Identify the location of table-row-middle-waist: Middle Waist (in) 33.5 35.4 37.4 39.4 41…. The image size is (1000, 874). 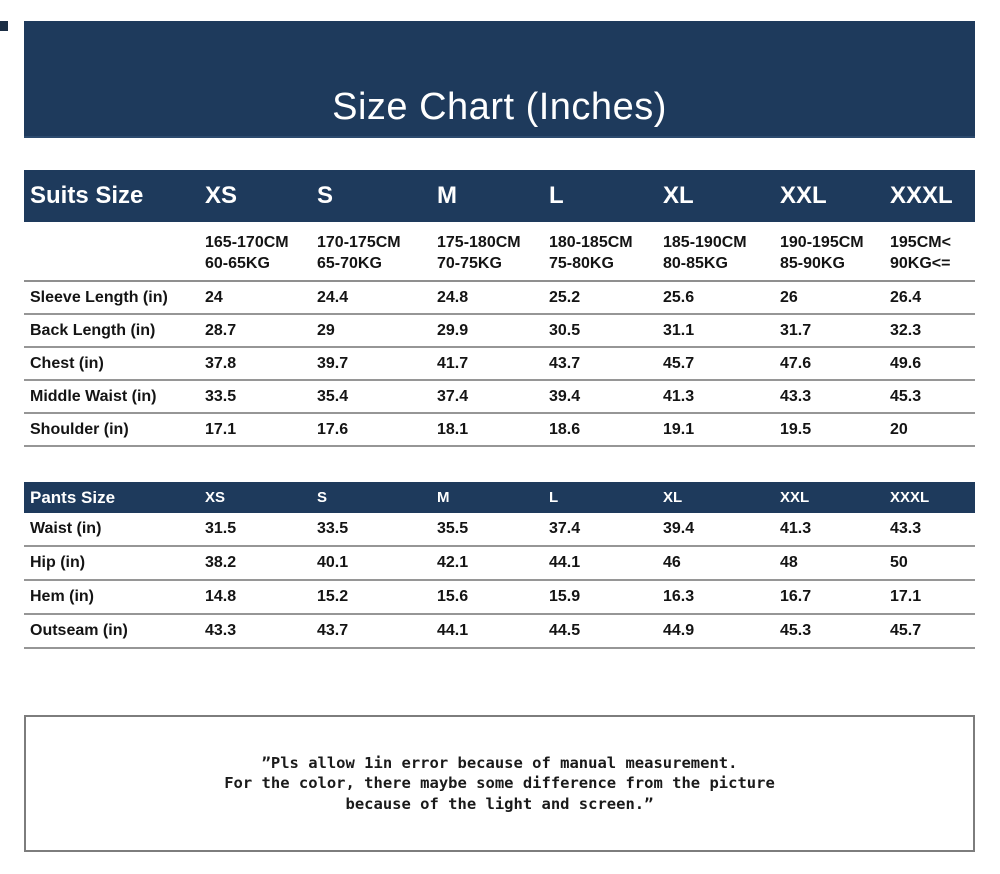
(499, 397).